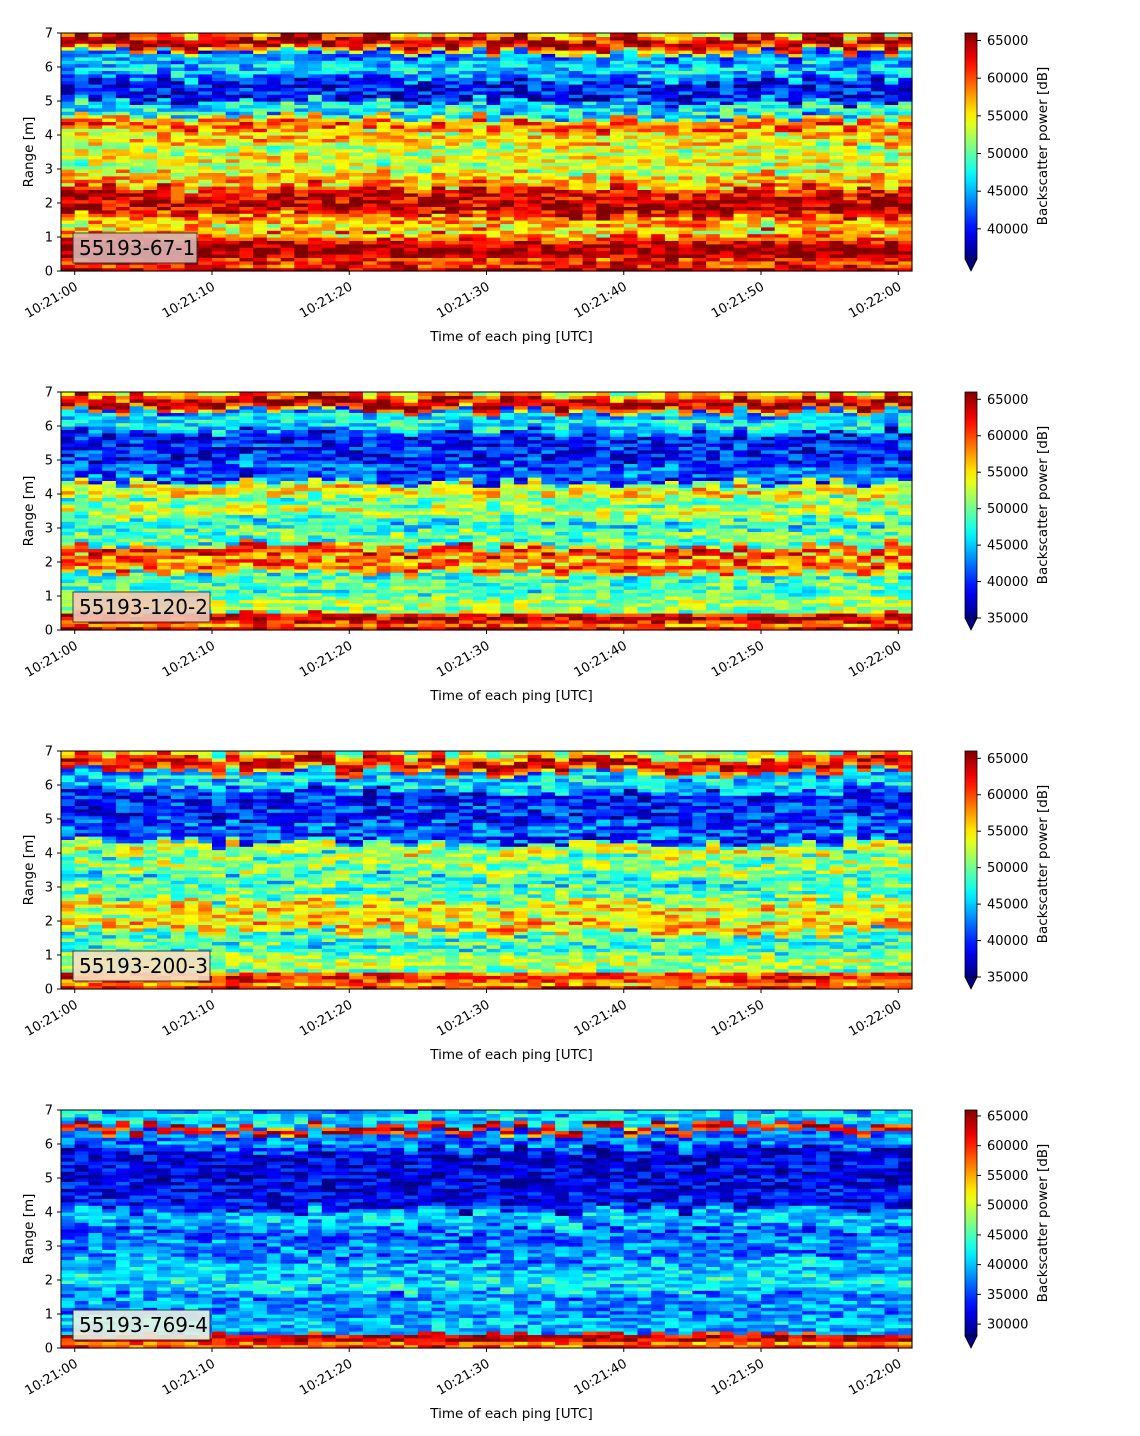  Describe the element at coordinates (1007, 116) in the screenshot. I see `colorbar-tick-label: 55000` at that location.